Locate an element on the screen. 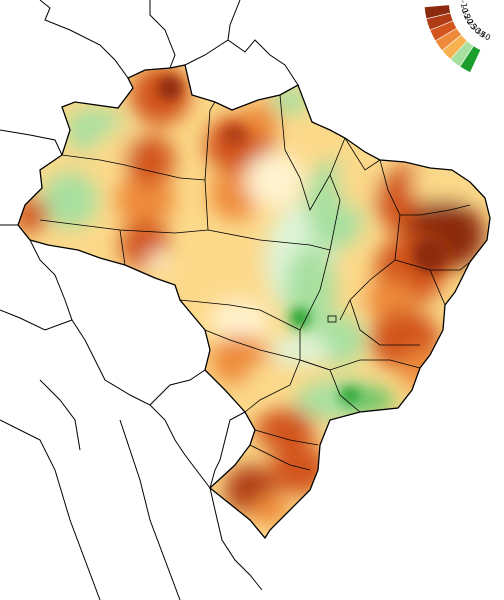  legend-label: -10 is located at coordinates (464, 7).